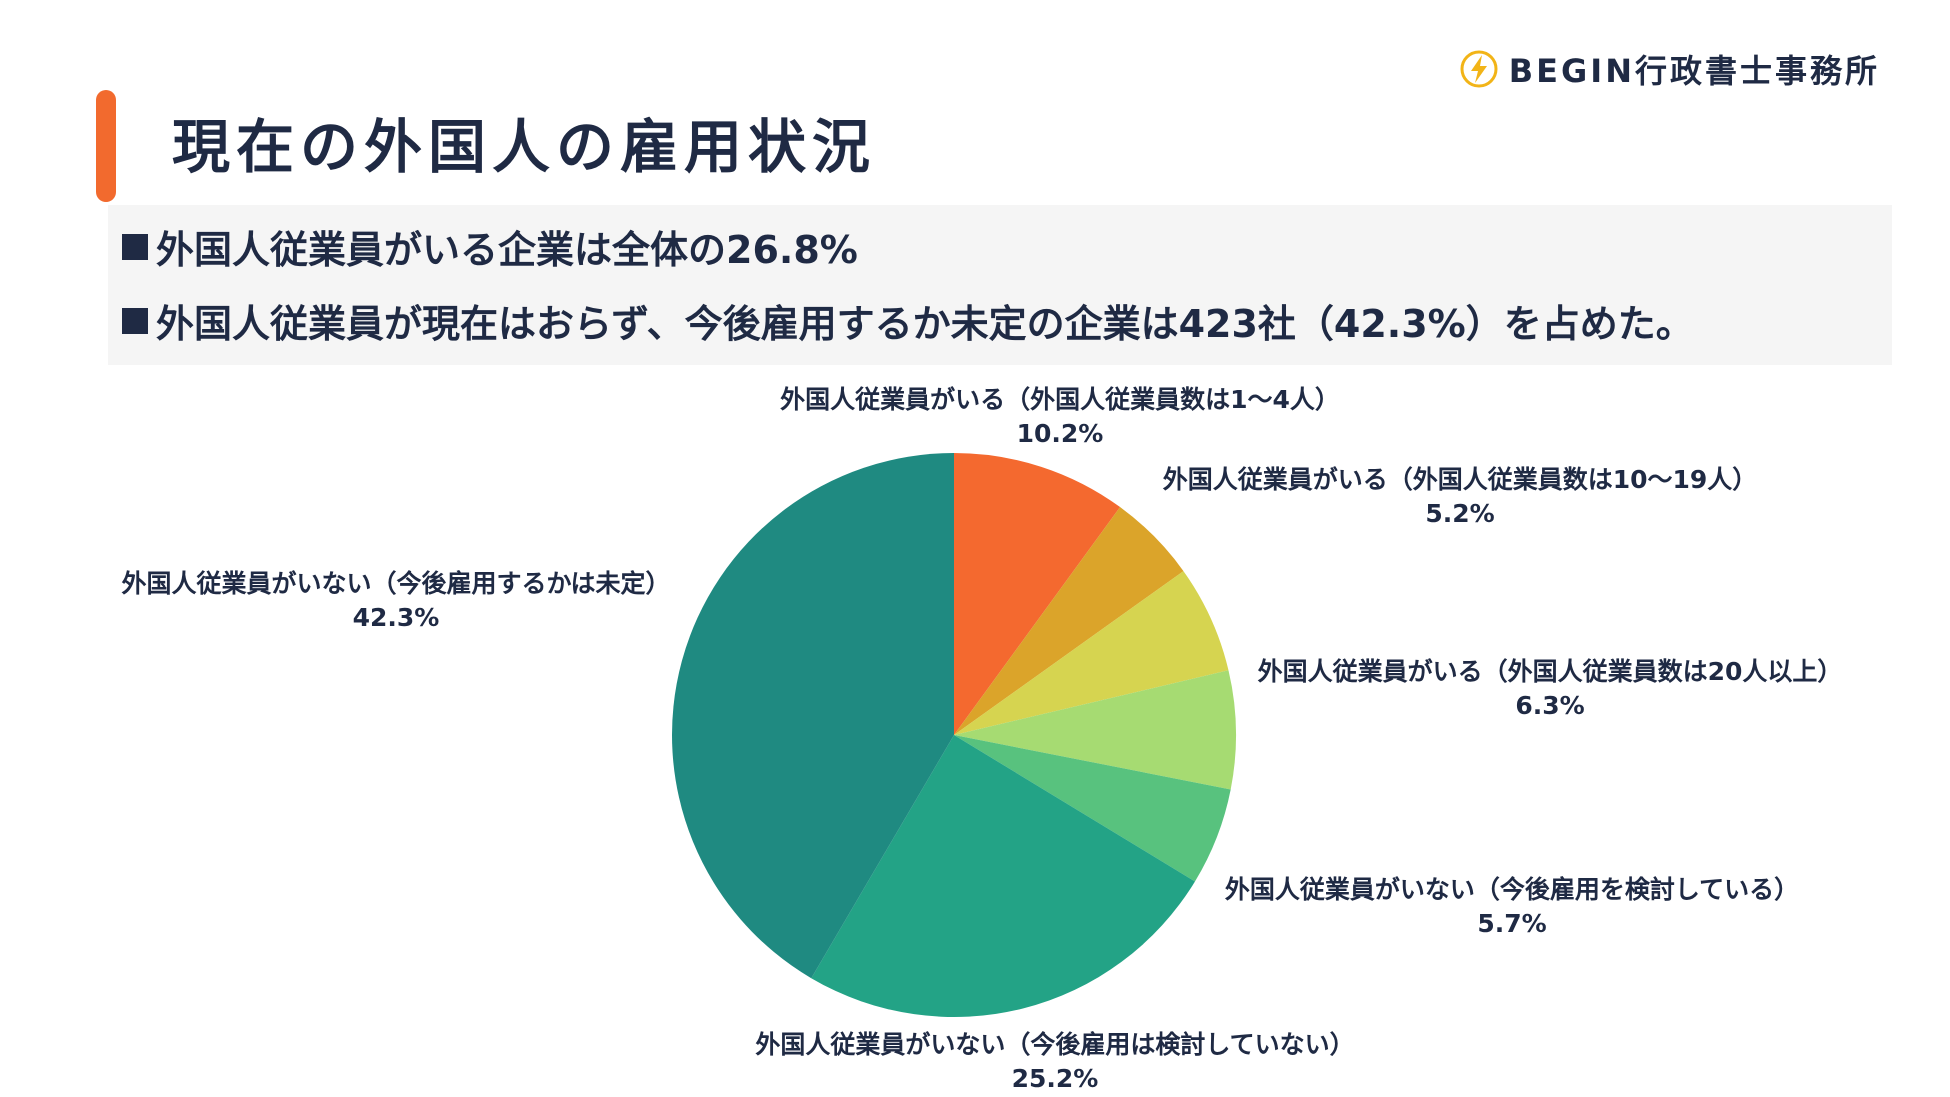 Image resolution: width=1950 pixels, height=1097 pixels. I want to click on brand-logo: BEGIN行政書士事務所, so click(1669, 69).